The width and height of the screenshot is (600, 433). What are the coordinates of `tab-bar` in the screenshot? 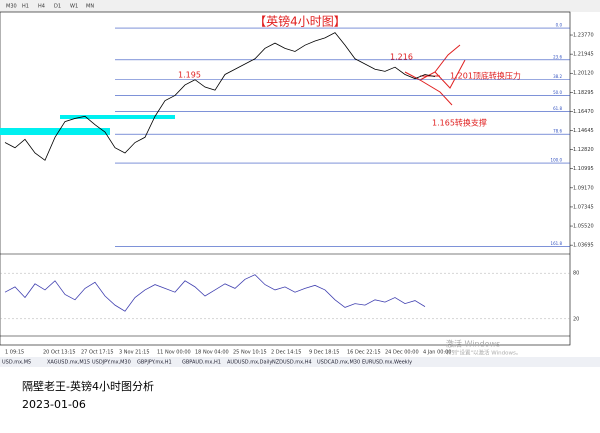 It's located at (300, 362).